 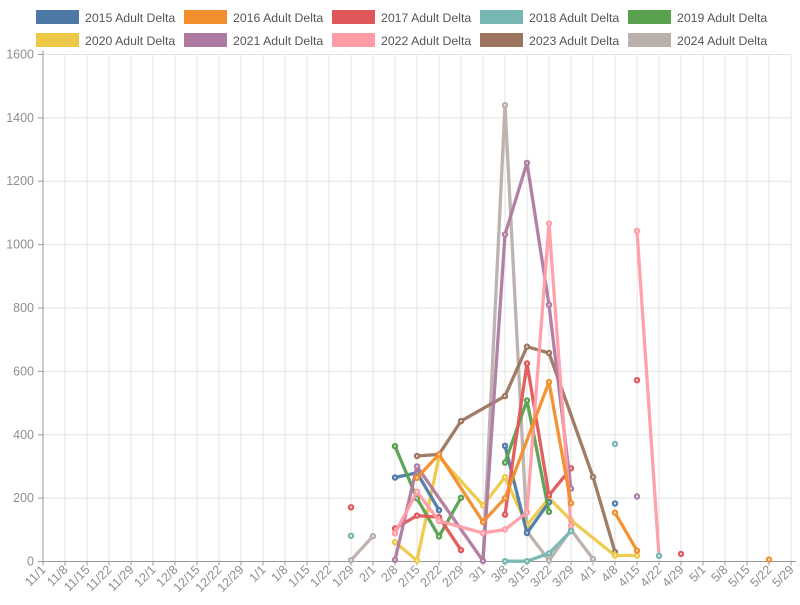 I want to click on svg-text: 2016 Adult Delta, so click(x=278, y=18).